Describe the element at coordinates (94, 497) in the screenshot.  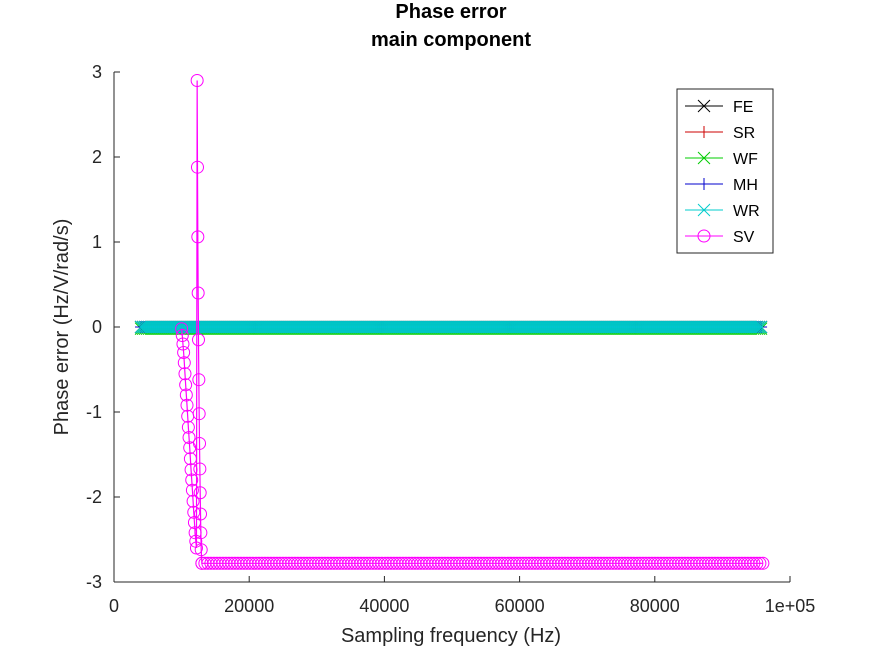
I see `y-tick-label: -2` at that location.